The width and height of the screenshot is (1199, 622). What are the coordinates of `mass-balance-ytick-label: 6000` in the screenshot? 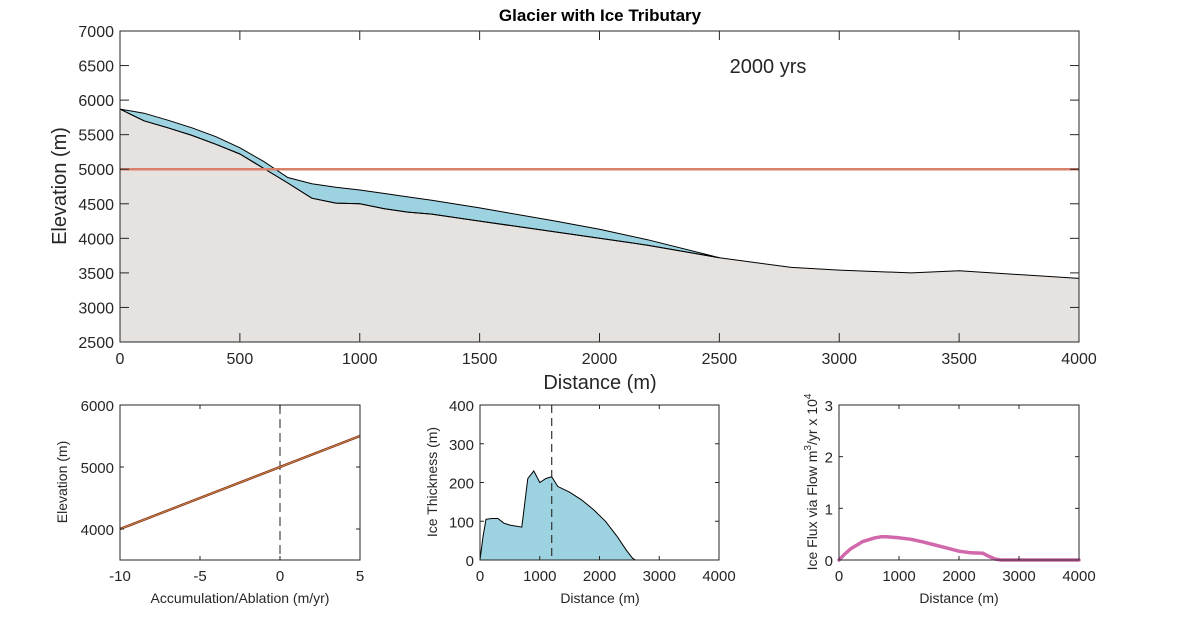 It's located at (97, 406).